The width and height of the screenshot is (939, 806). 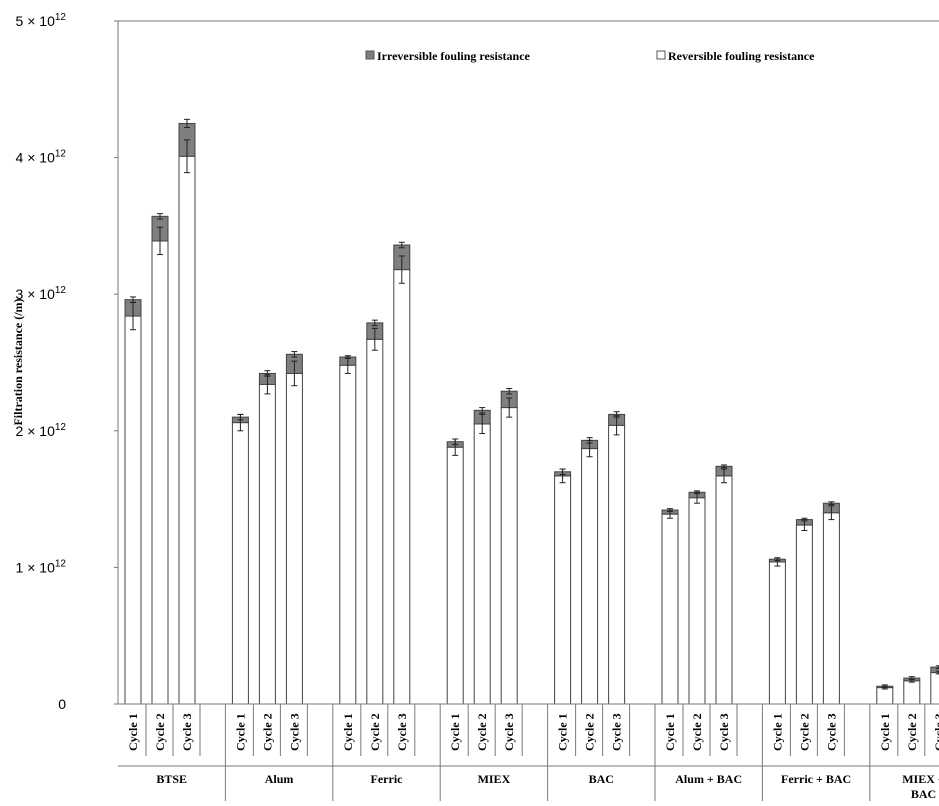 I want to click on legend-label-reversible: Reversible fouling resistance, so click(x=741, y=56).